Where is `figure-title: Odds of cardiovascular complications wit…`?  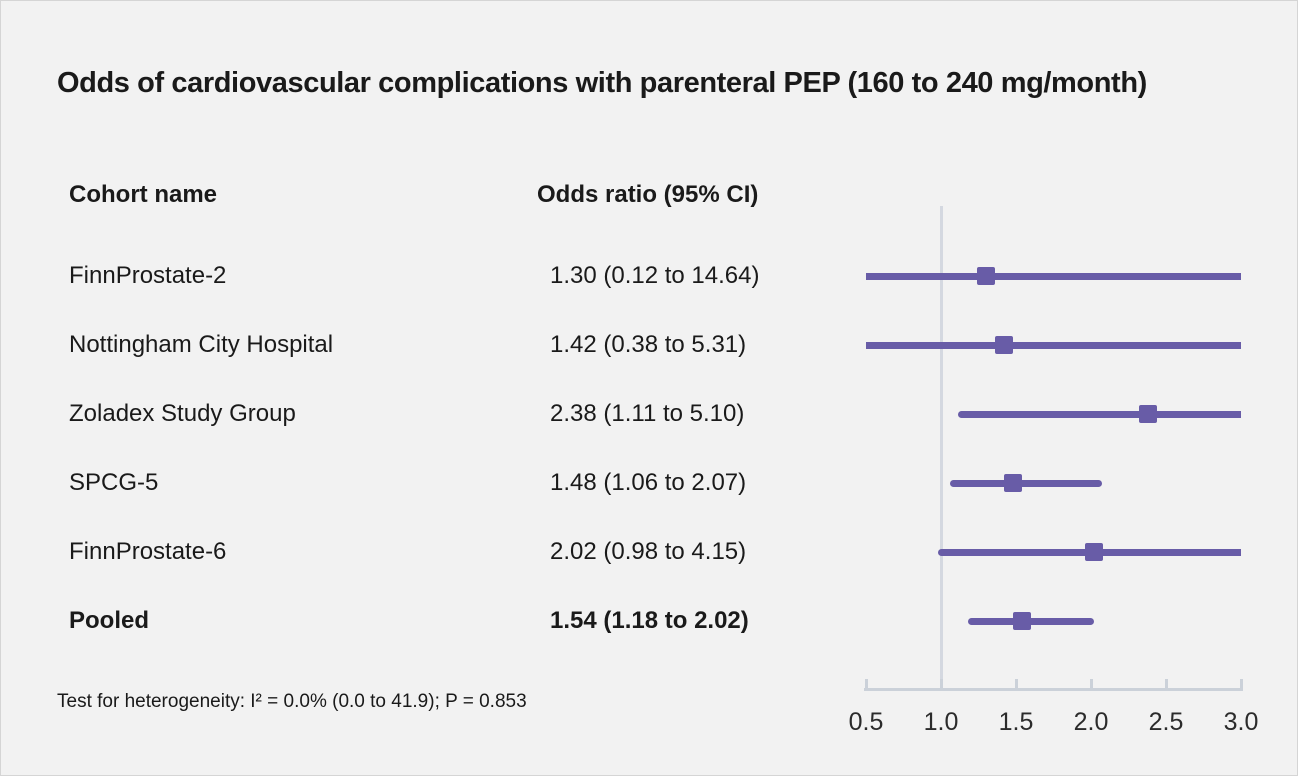 figure-title: Odds of cardiovascular complications wit… is located at coordinates (602, 83).